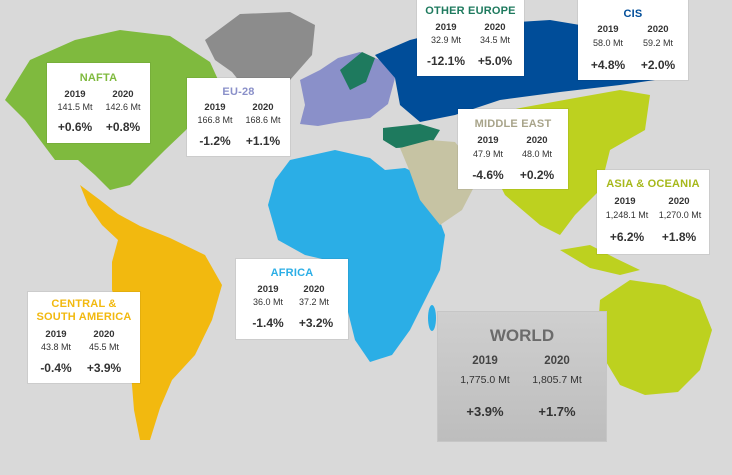  Describe the element at coordinates (103, 347) in the screenshot. I see `value-label: 45.5 Mt` at that location.